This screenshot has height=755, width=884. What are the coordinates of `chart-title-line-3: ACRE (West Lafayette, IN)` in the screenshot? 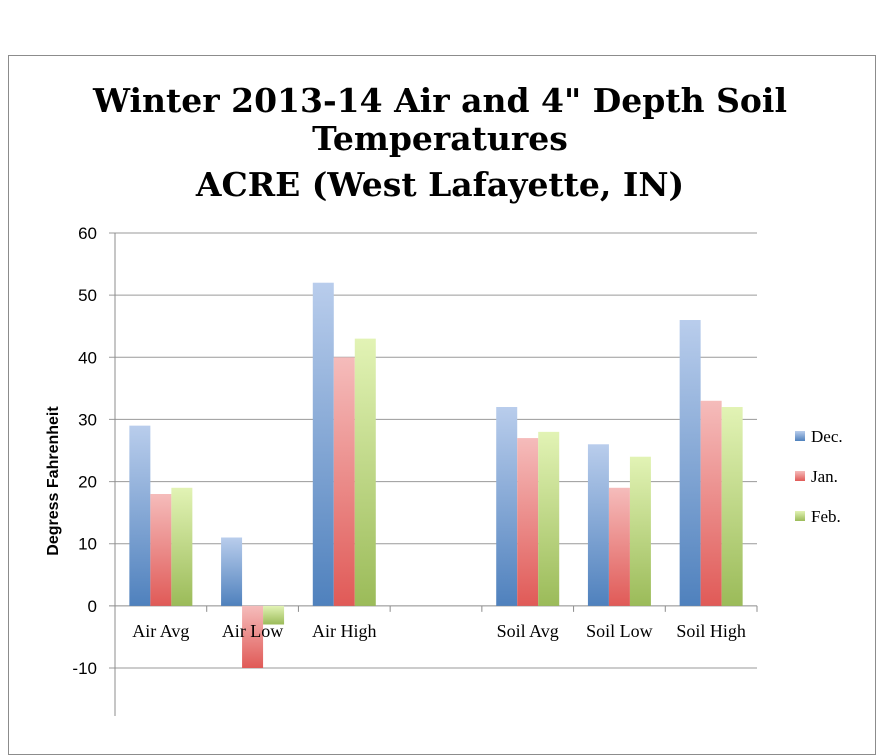 It's located at (439, 184).